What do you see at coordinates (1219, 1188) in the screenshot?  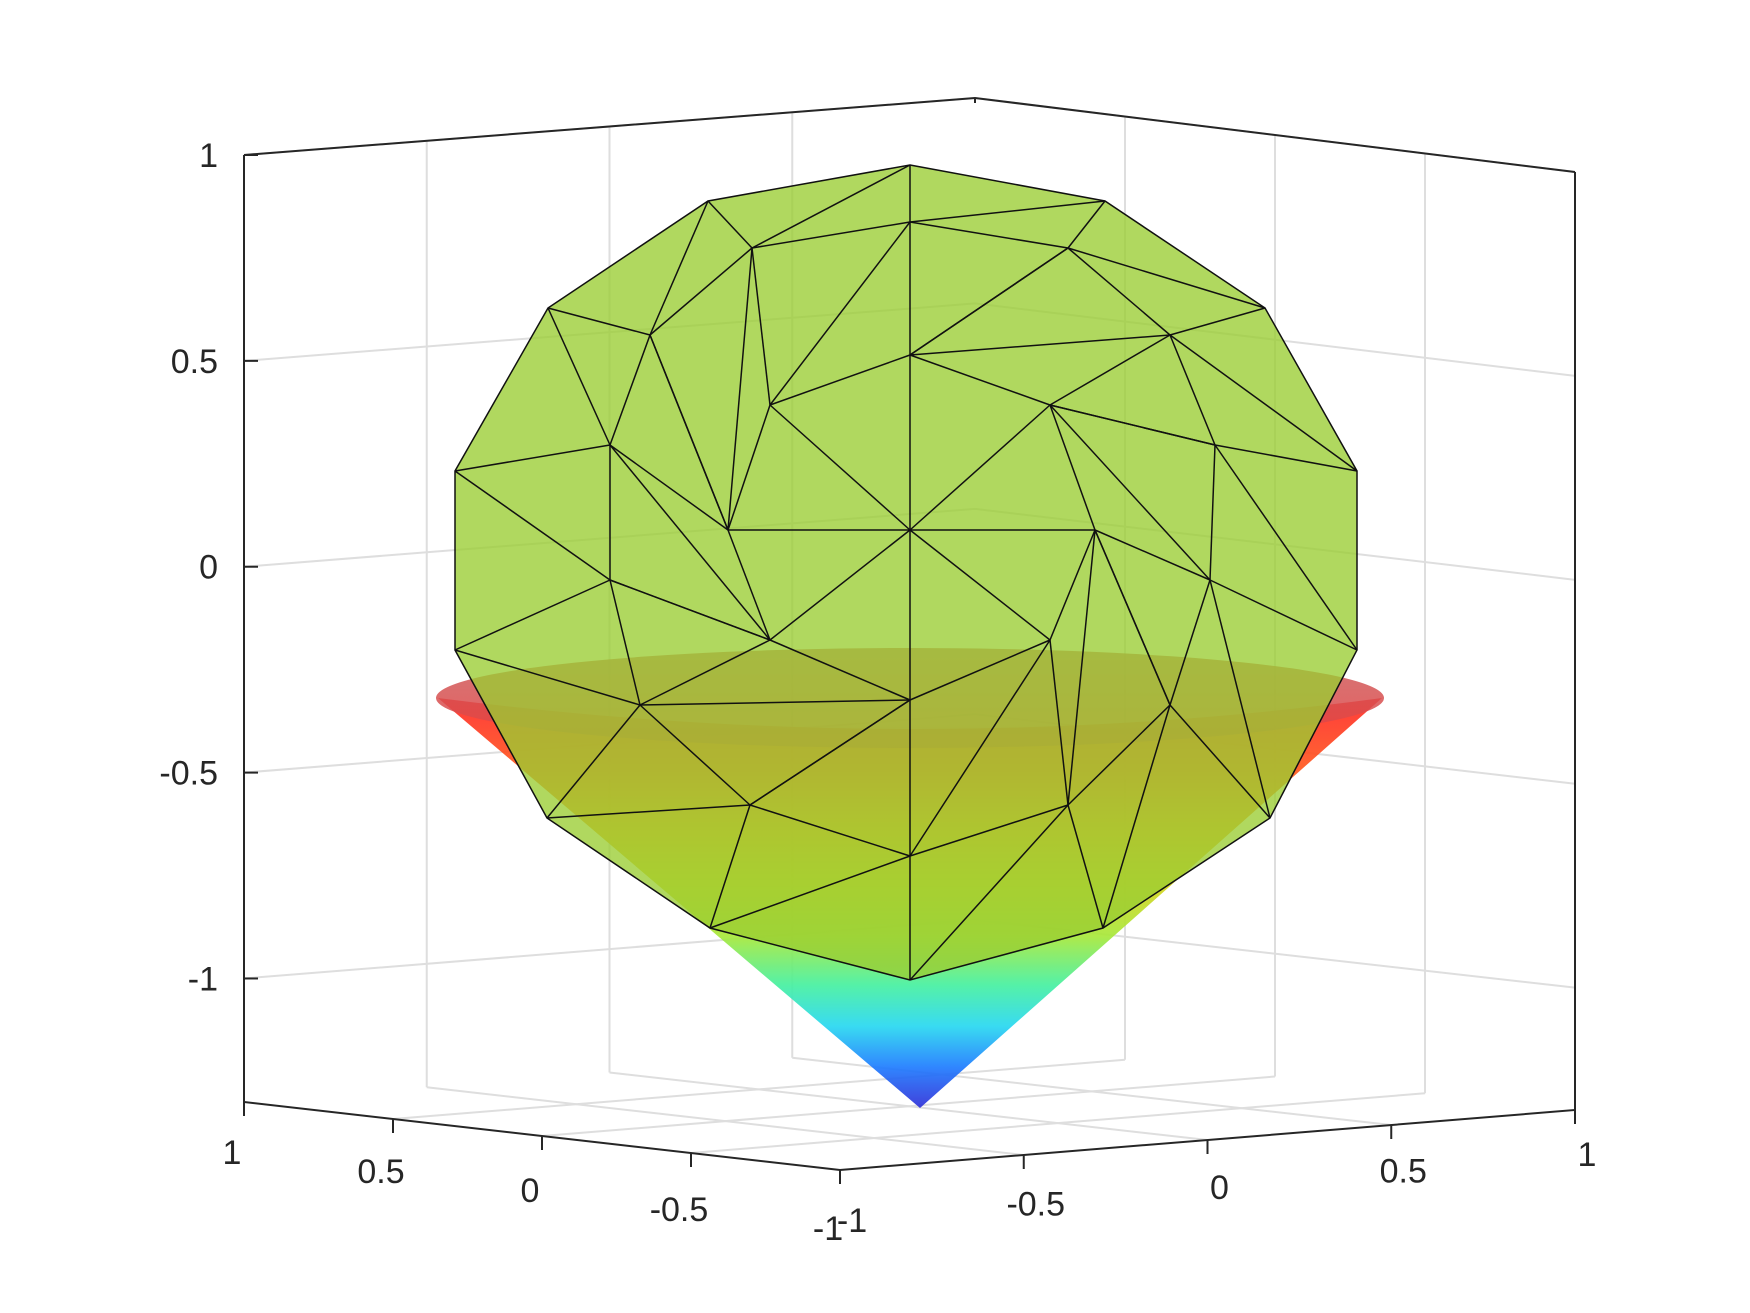 I see `x-tick-label: 0` at bounding box center [1219, 1188].